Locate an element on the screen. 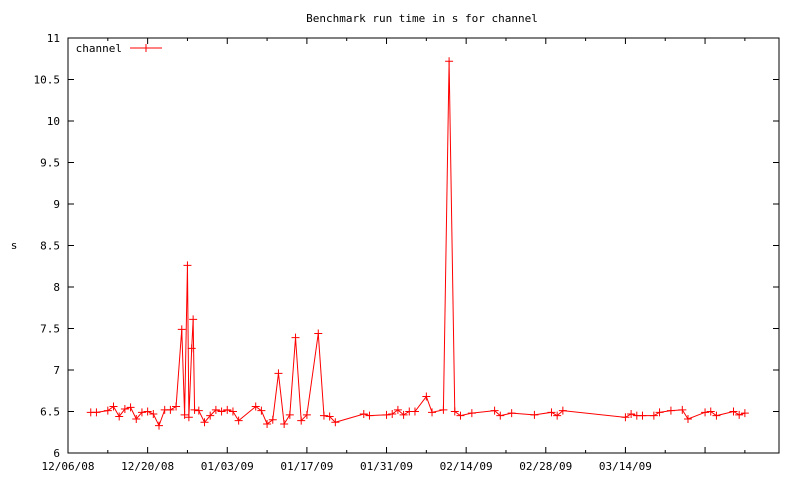 The image size is (800, 480). y-tick-label: 10 is located at coordinates (53, 121).